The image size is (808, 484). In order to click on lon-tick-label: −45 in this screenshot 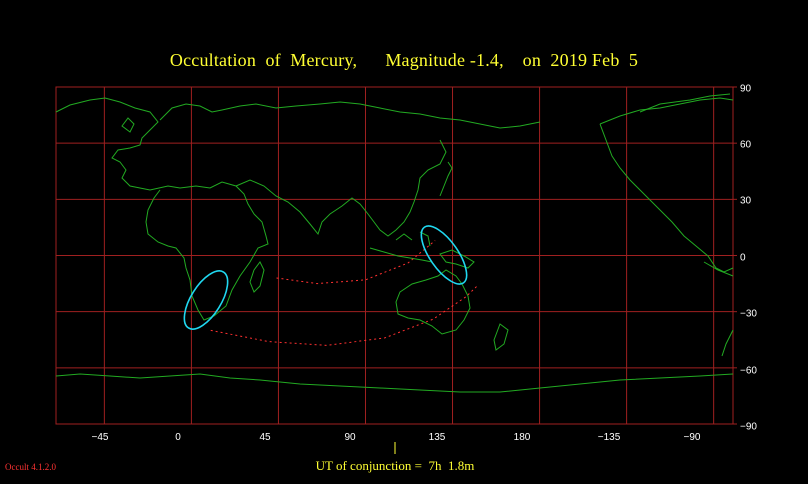, I will do `click(100, 437)`.